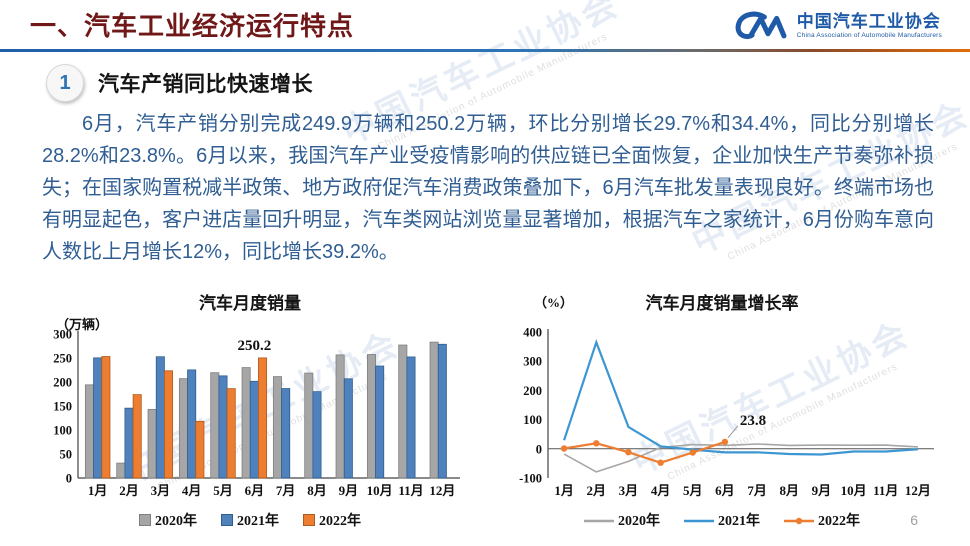 This screenshot has width=970, height=546. What do you see at coordinates (485, 50) in the screenshot?
I see `header-divider` at bounding box center [485, 50].